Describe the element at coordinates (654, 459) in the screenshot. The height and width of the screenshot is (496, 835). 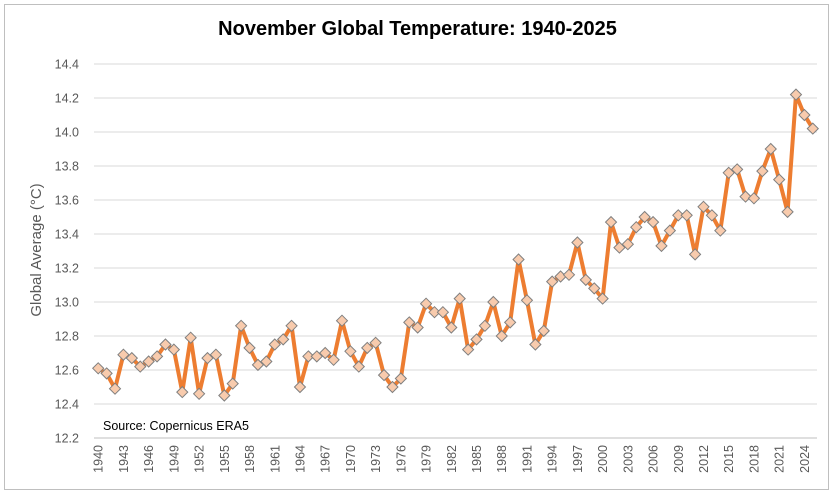
I see `x-tick-label: 2006` at that location.